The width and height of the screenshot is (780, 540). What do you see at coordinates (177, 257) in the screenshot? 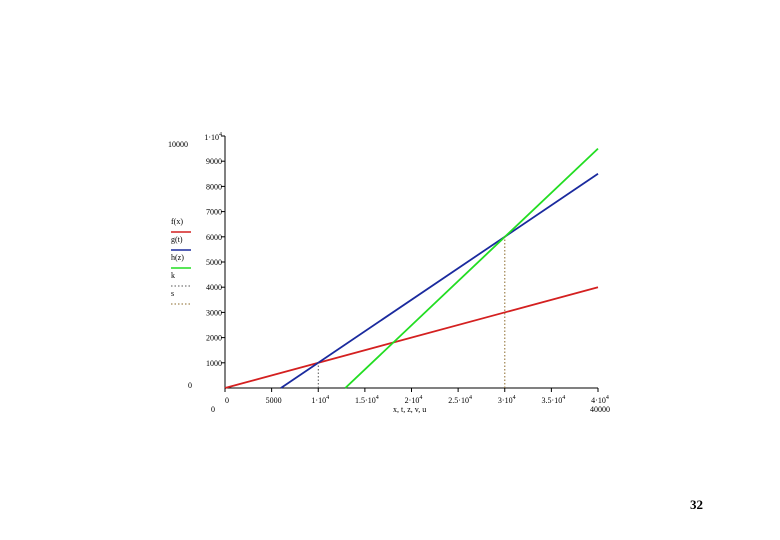
I see `legend-label-2: h(z)` at bounding box center [177, 257].